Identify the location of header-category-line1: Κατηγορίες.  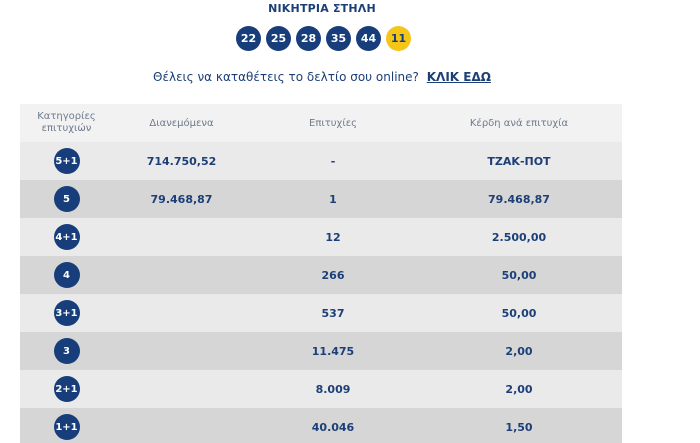
(66, 116).